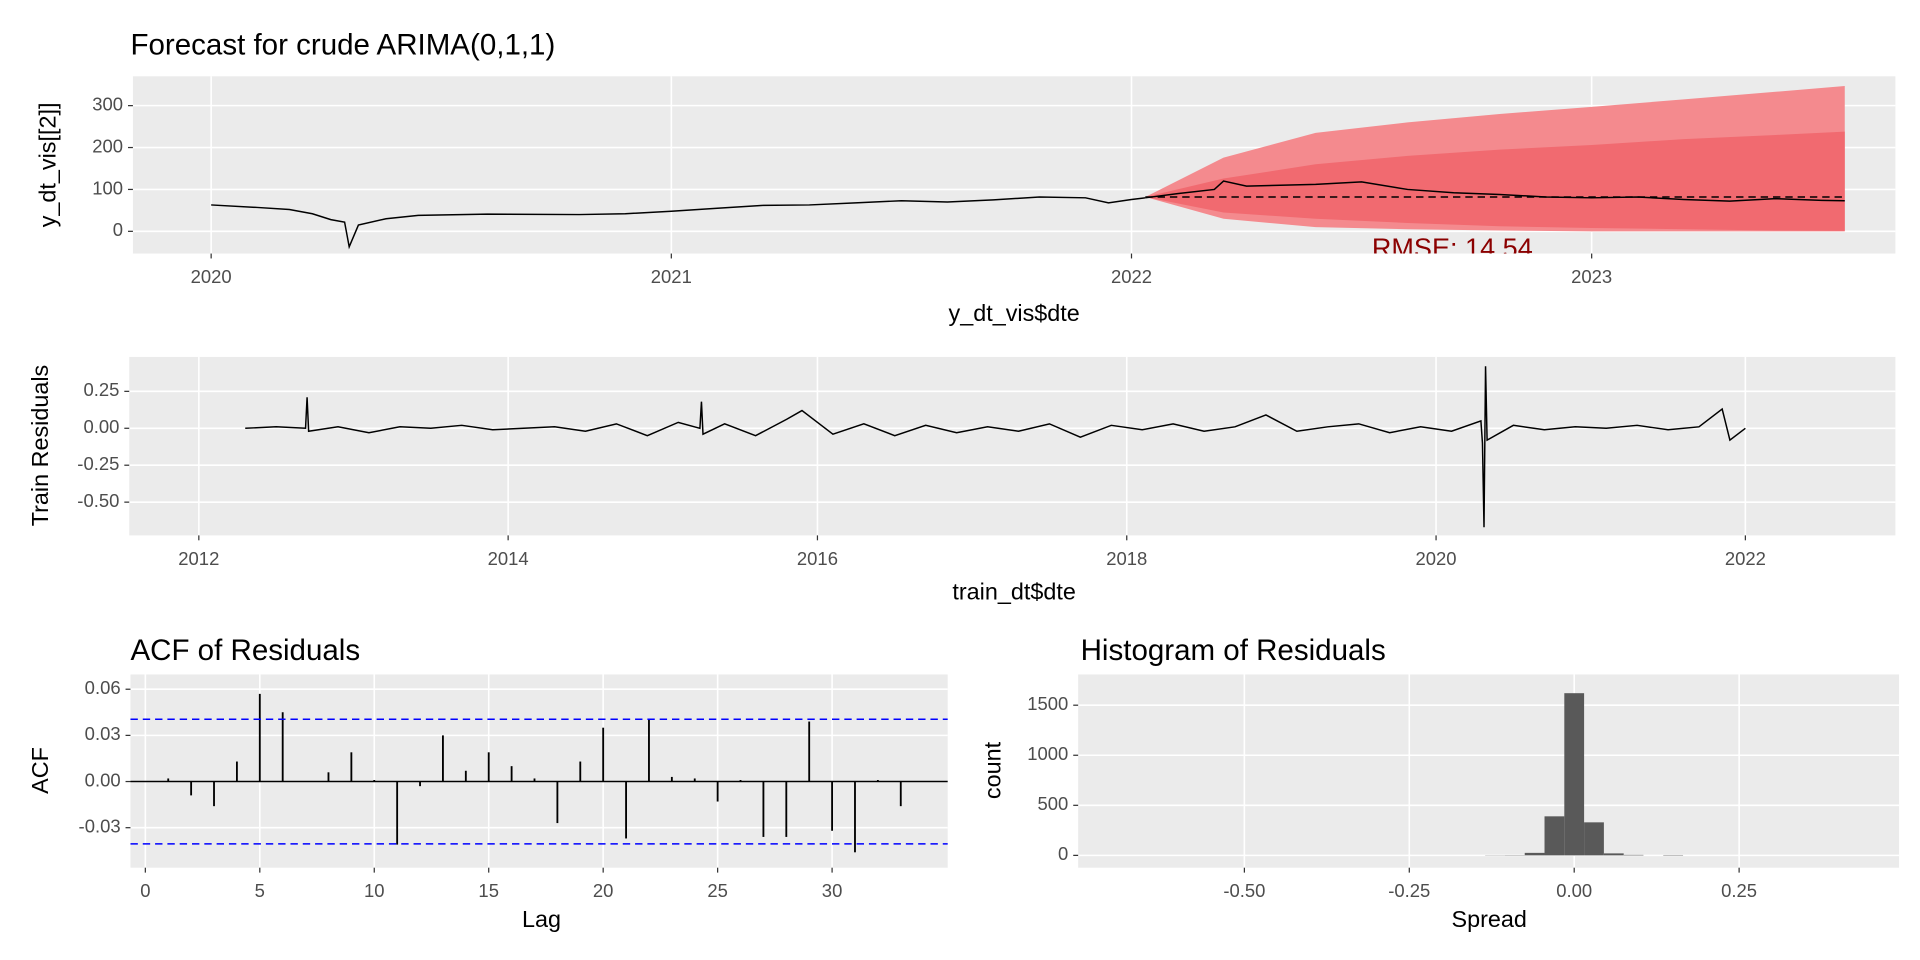 Image resolution: width=1920 pixels, height=960 pixels. Describe the element at coordinates (103, 687) in the screenshot. I see `y-tick-label: 0.06` at that location.